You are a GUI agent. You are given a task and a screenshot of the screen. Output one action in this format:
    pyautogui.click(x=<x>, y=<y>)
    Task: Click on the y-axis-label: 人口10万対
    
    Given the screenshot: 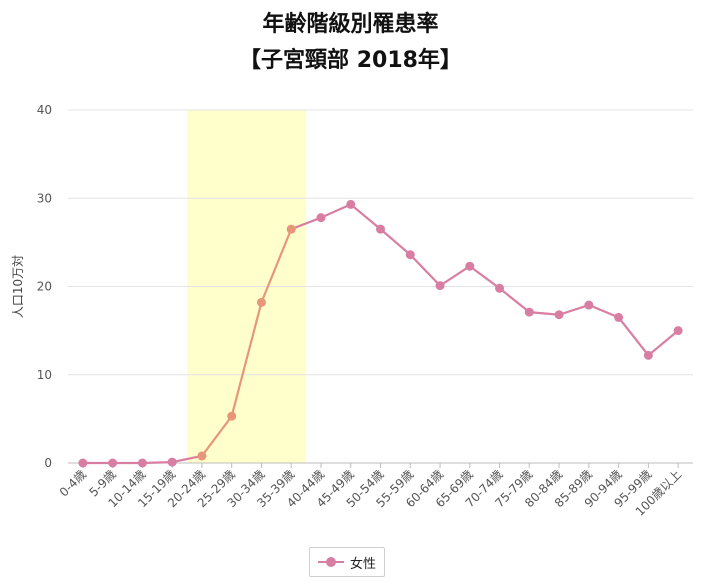 What is the action you would take?
    pyautogui.click(x=18, y=286)
    